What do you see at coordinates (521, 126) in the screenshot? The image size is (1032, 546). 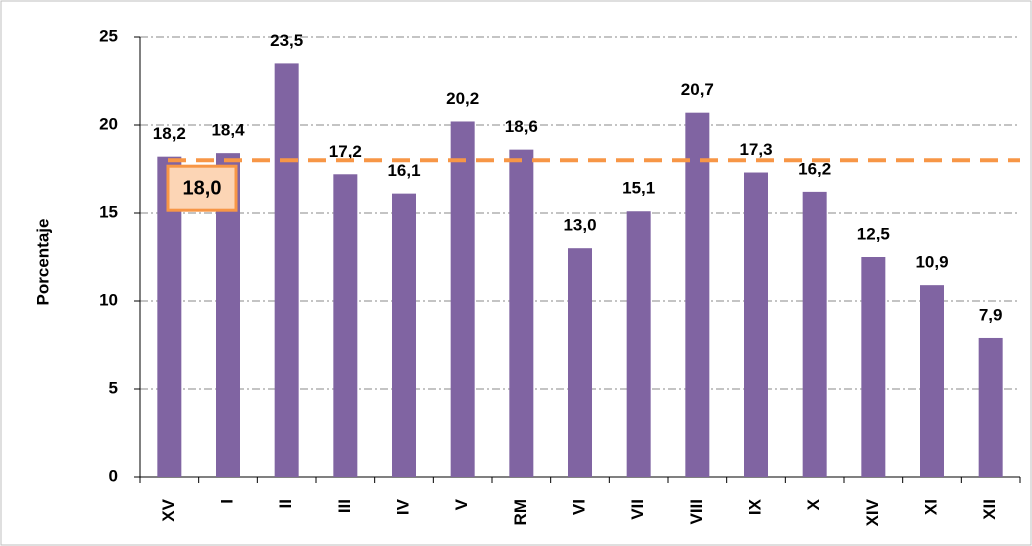 I see `value-label: 18,6` at bounding box center [521, 126].